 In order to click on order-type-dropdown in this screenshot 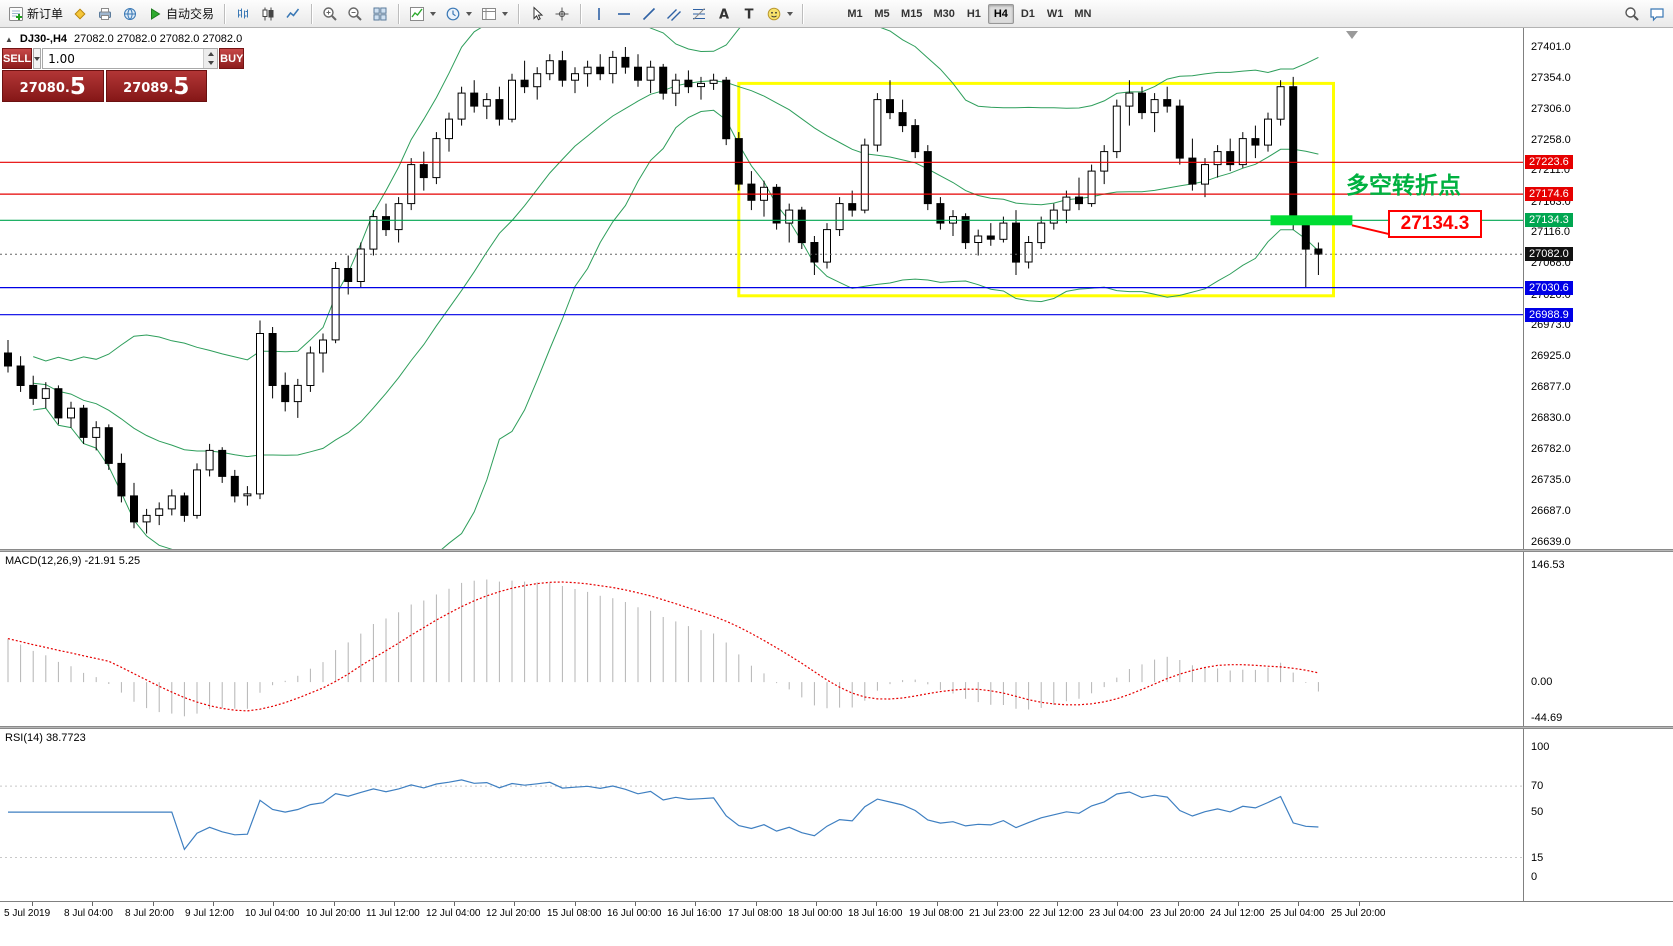, I will do `click(37, 58)`.